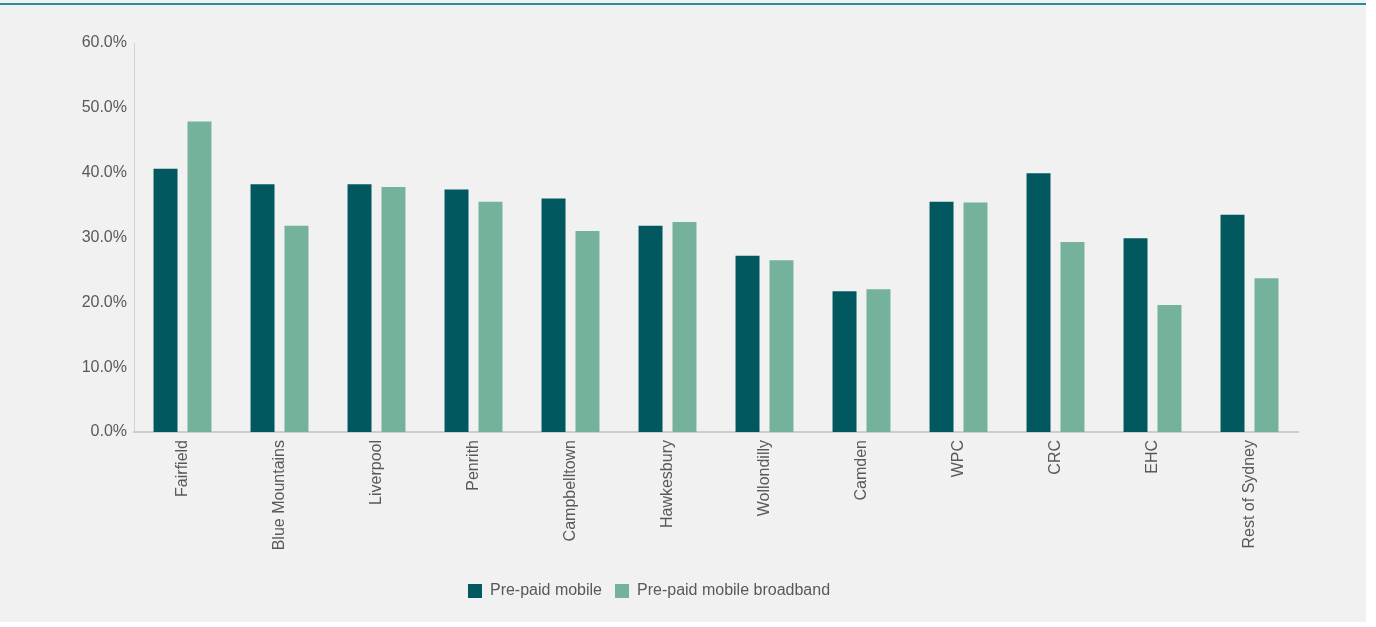  What do you see at coordinates (546, 590) in the screenshot?
I see `legend-label: Pre-paid mobile` at bounding box center [546, 590].